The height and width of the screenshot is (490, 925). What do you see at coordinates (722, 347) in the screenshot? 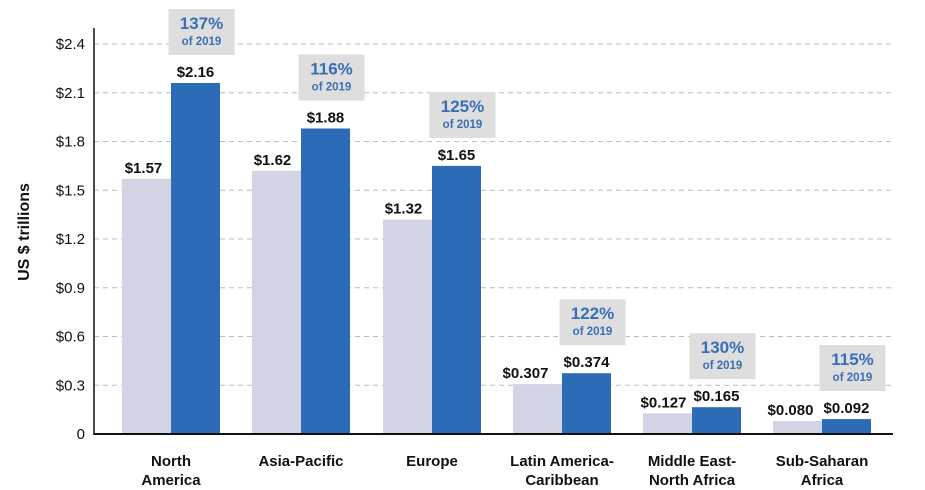
I see `percent-annotation-value: 130%` at bounding box center [722, 347].